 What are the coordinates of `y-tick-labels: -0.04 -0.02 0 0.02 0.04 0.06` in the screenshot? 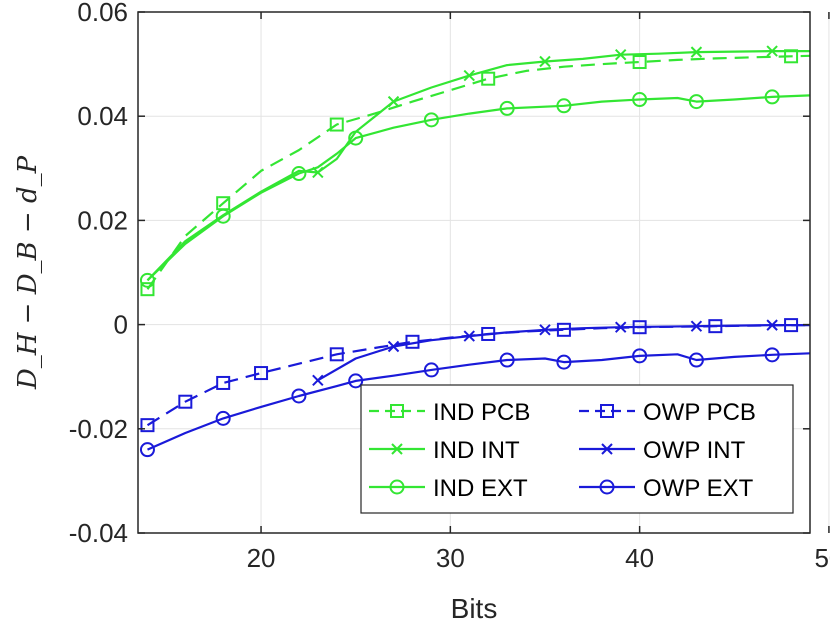 It's located at (98, 274).